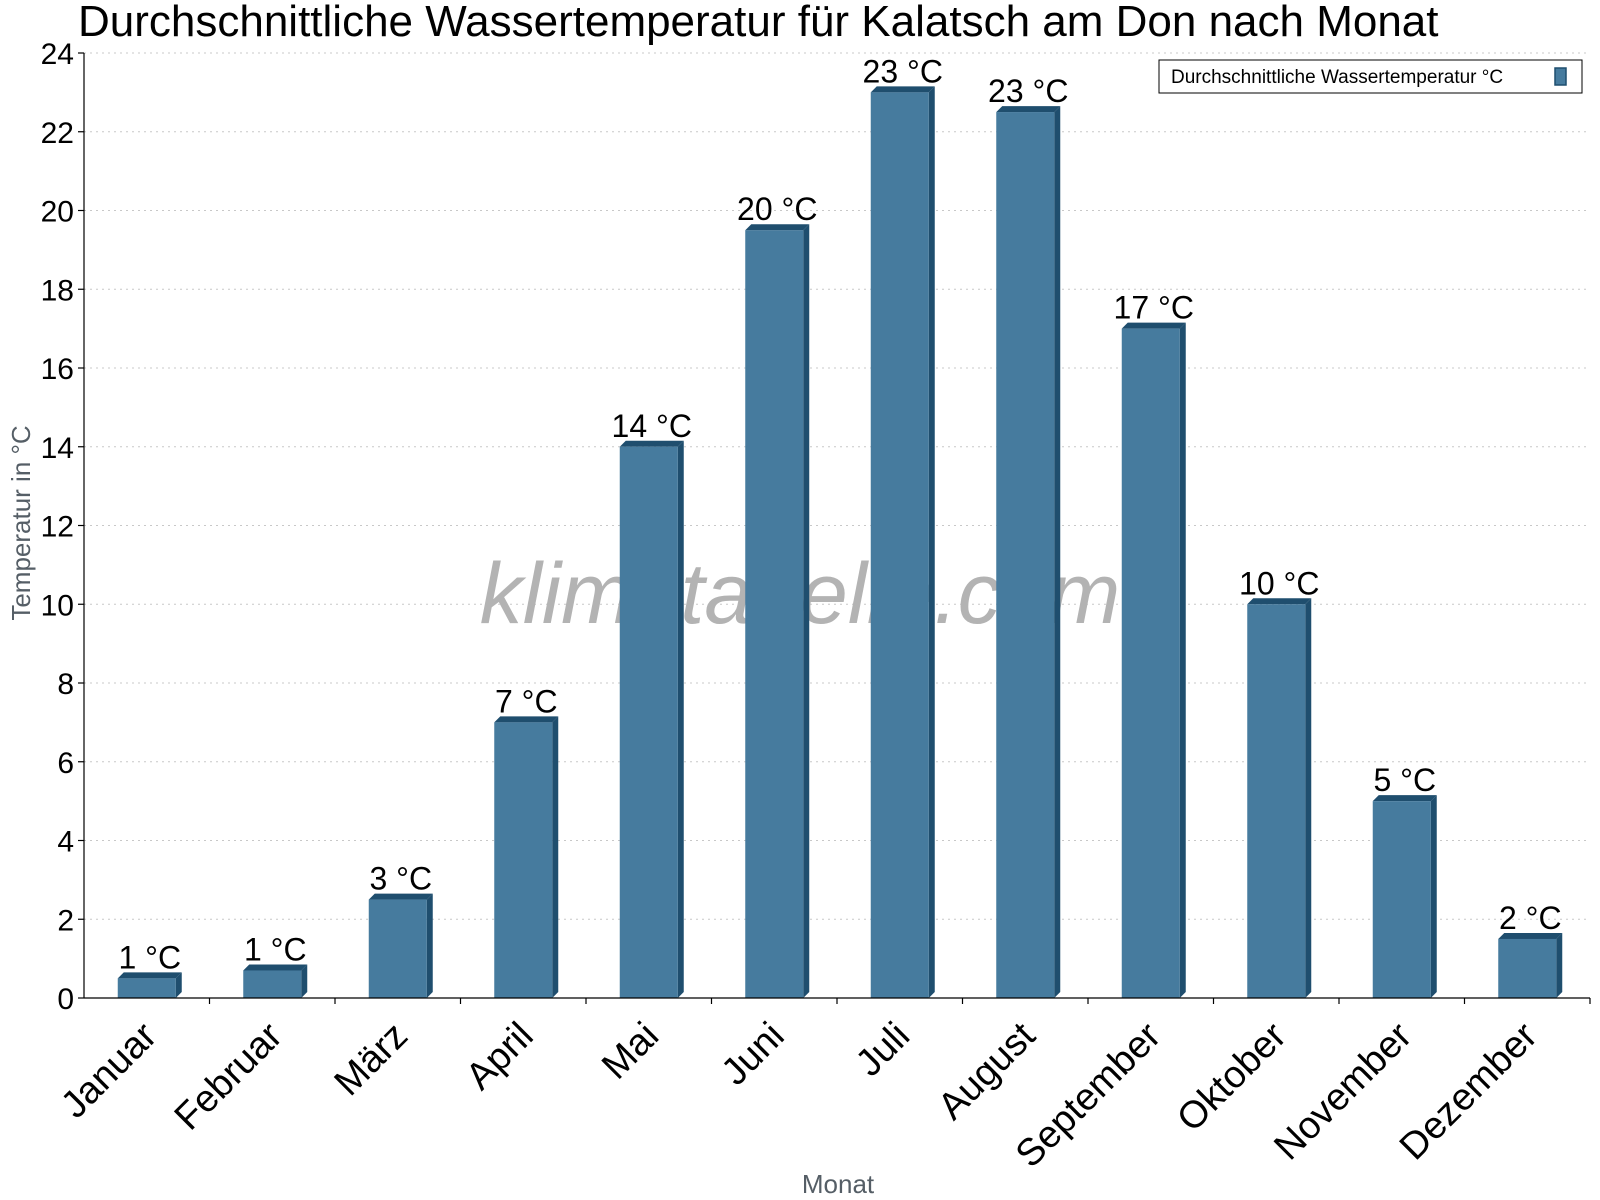  I want to click on x-tick-label: August, so click(987, 1071).